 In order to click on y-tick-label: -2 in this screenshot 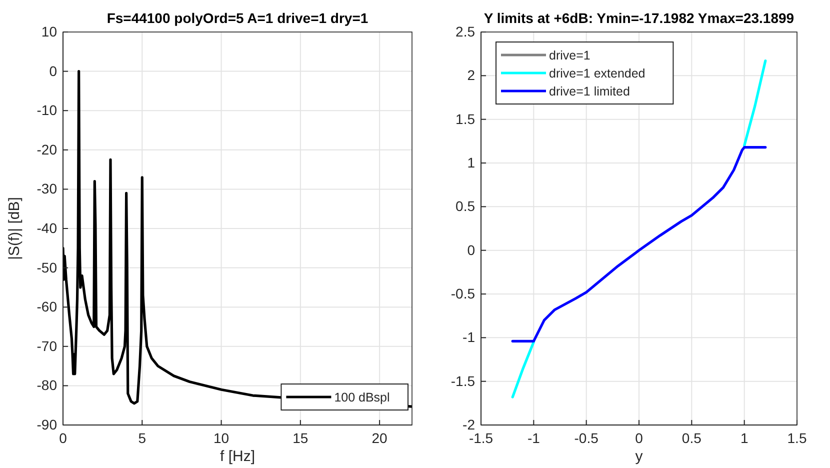, I will do `click(469, 424)`.